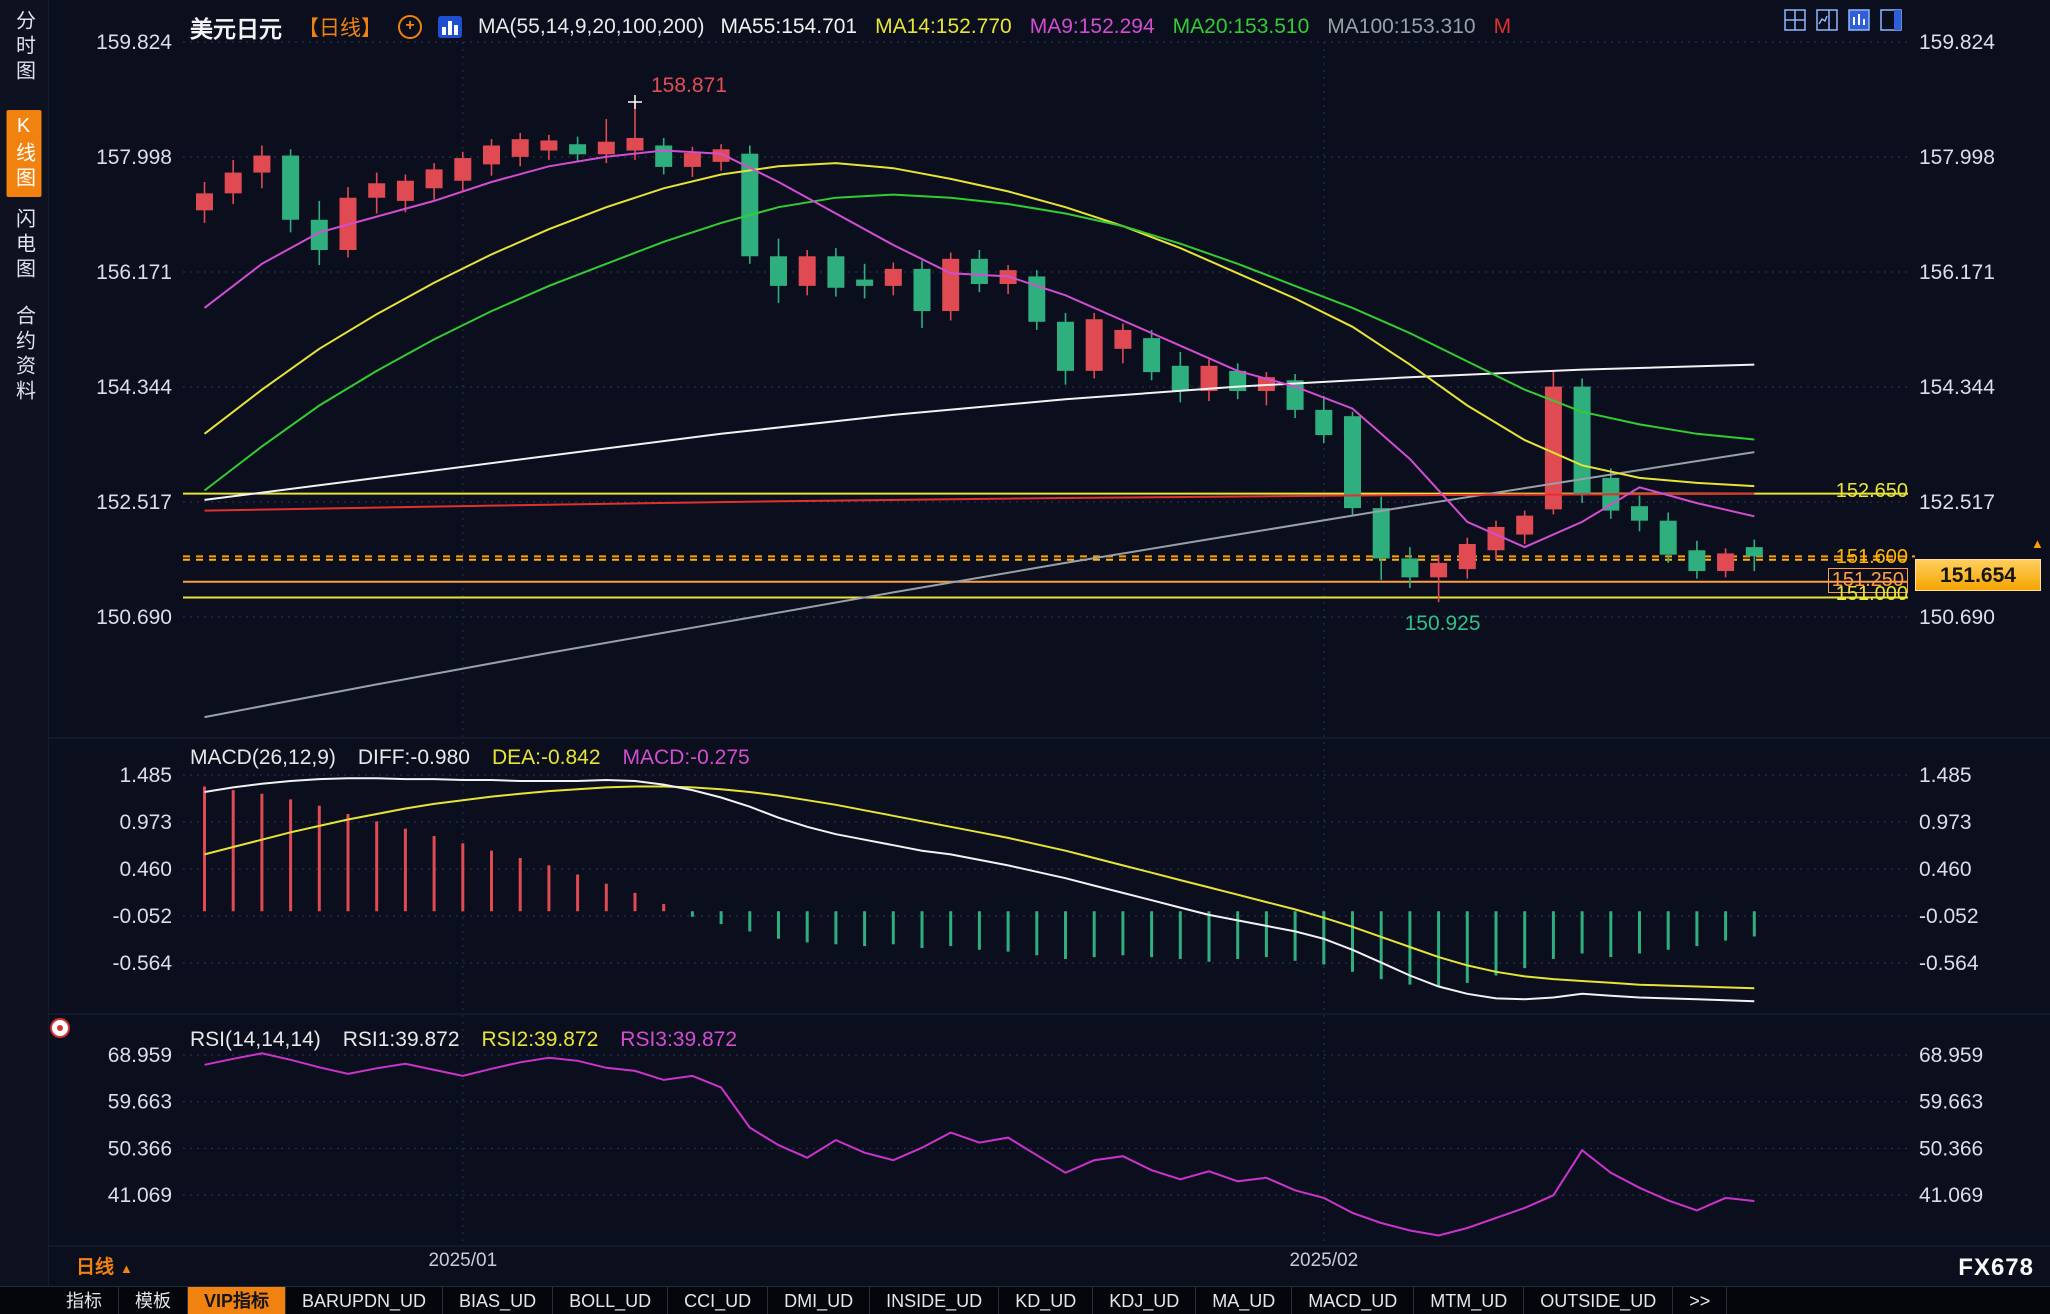 The image size is (2050, 1314). I want to click on bottom-tab-templates: 模板, so click(153, 1300).